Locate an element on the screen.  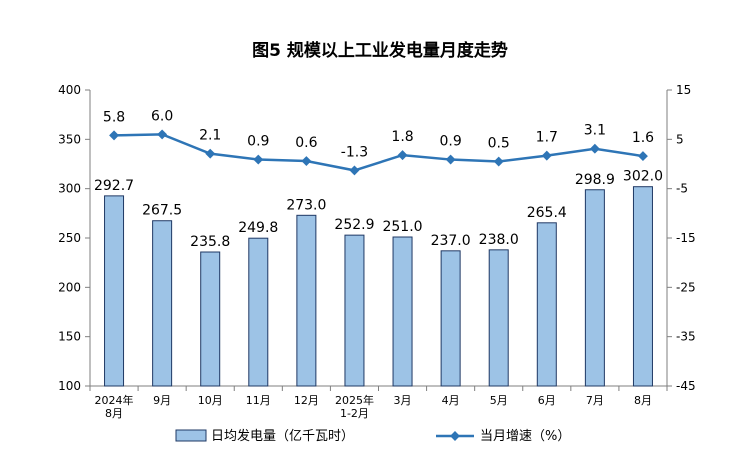
x-tick-label: 6月 is located at coordinates (547, 400).